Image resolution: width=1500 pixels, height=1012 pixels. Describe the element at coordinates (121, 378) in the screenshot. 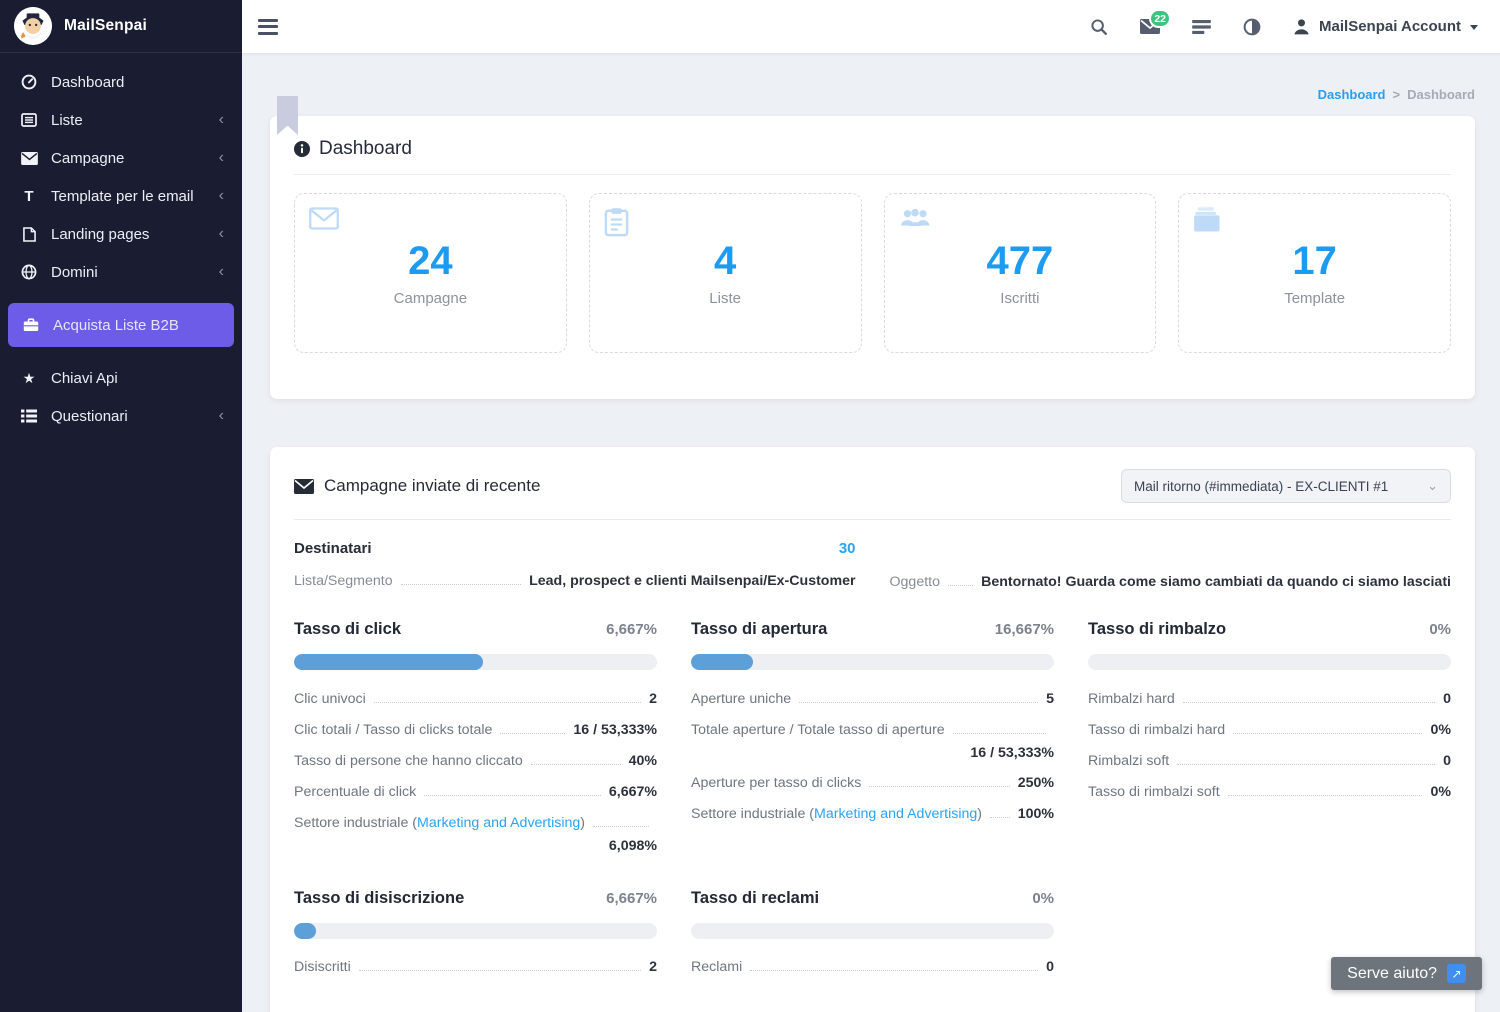

I see `sidebar-item-chiavi-api: ★ Chiavi Api` at that location.